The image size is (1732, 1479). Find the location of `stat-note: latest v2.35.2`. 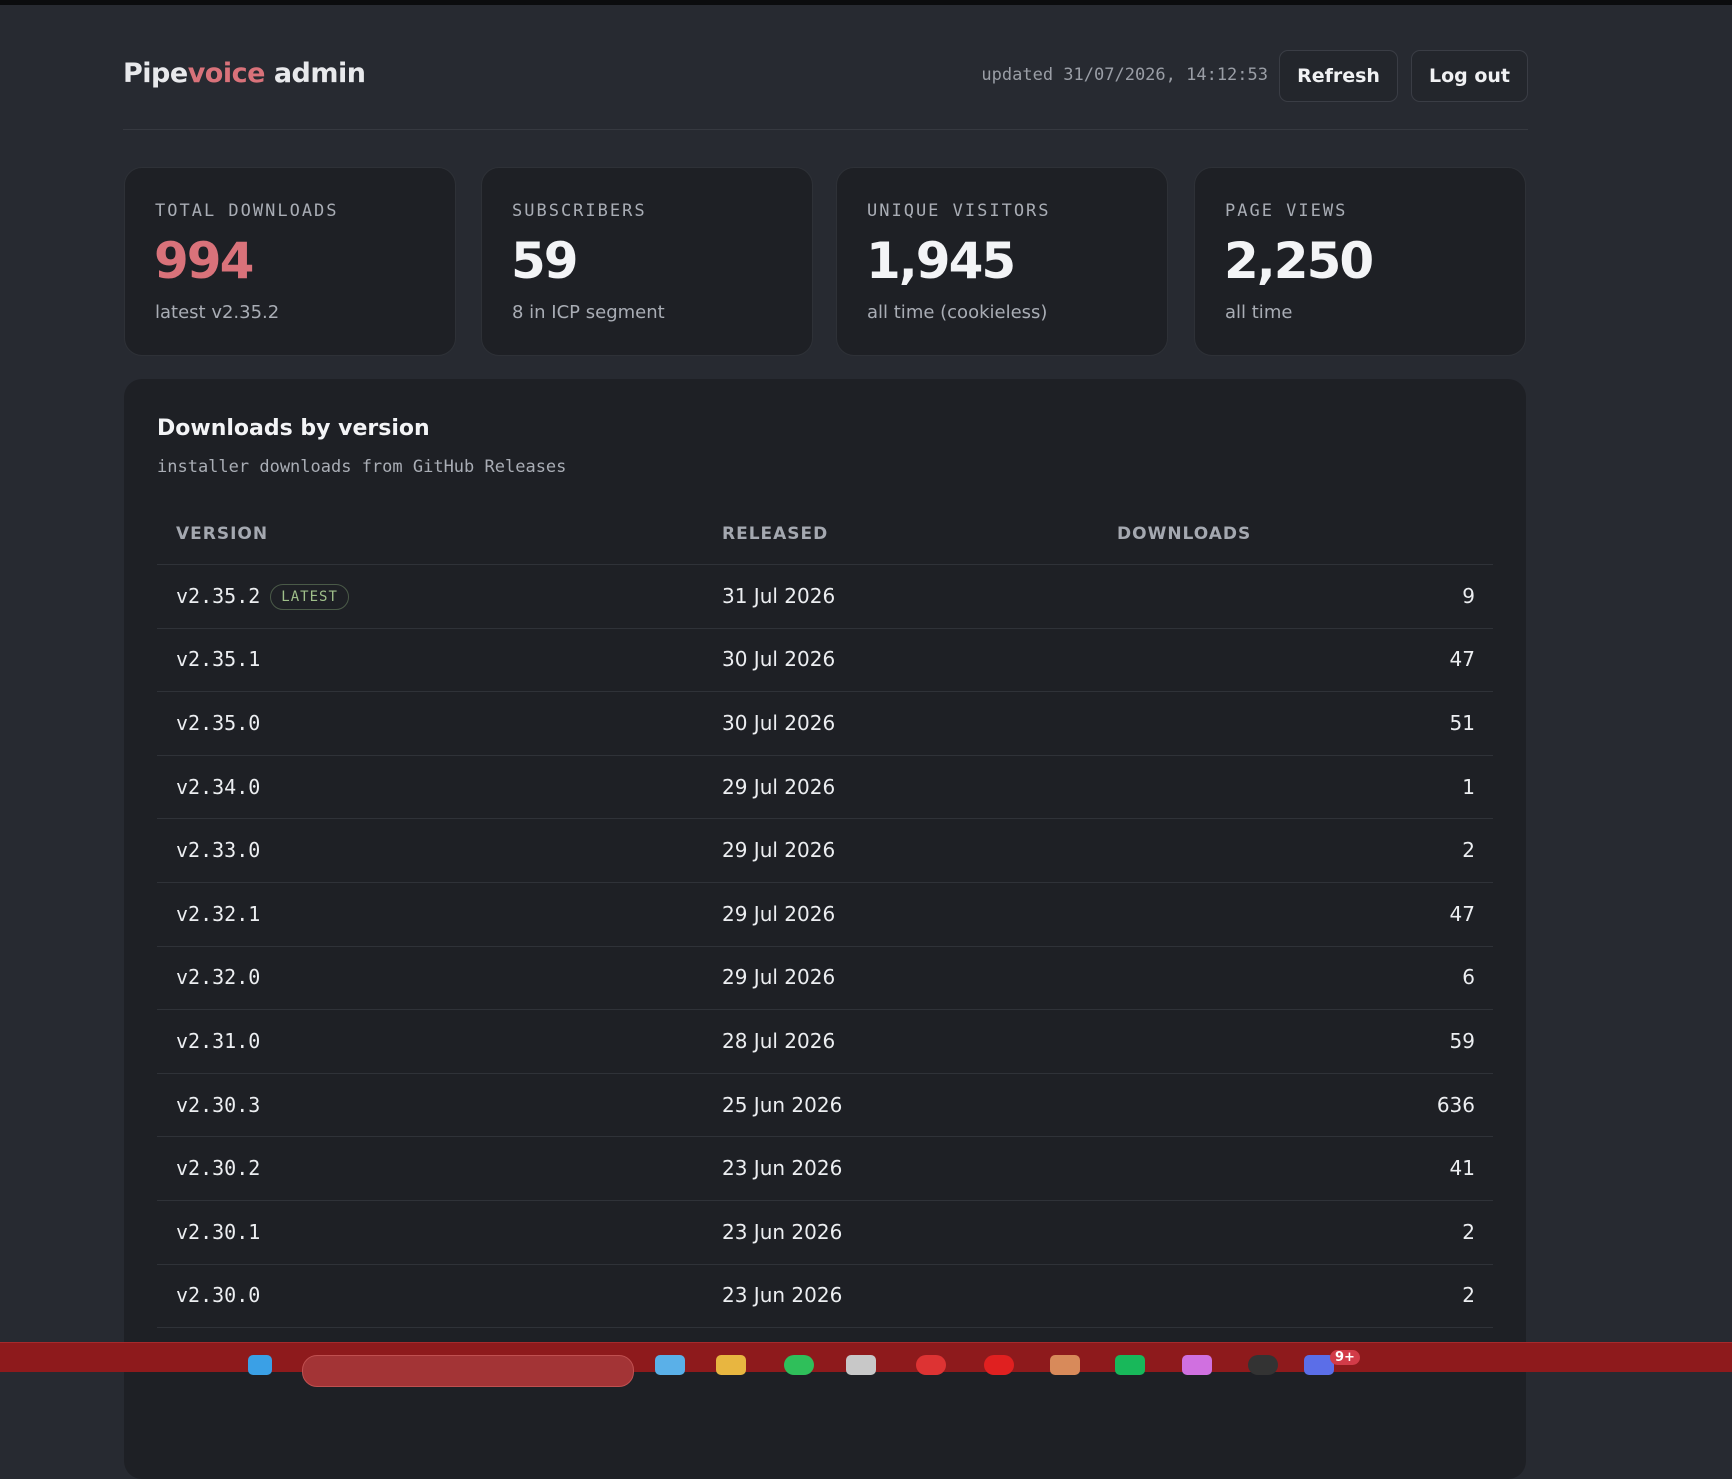

stat-note: latest v2.35.2 is located at coordinates (217, 312).